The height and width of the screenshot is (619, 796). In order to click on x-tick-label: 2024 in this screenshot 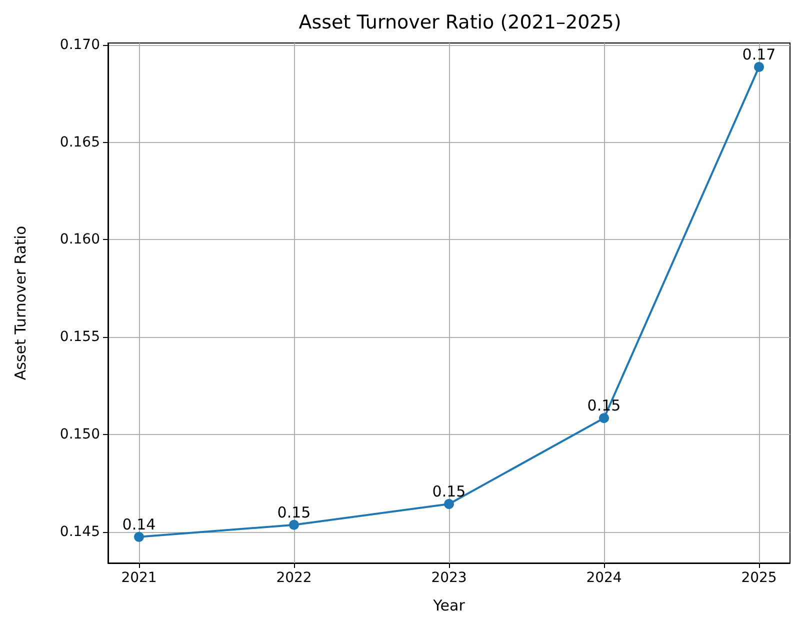, I will do `click(604, 578)`.